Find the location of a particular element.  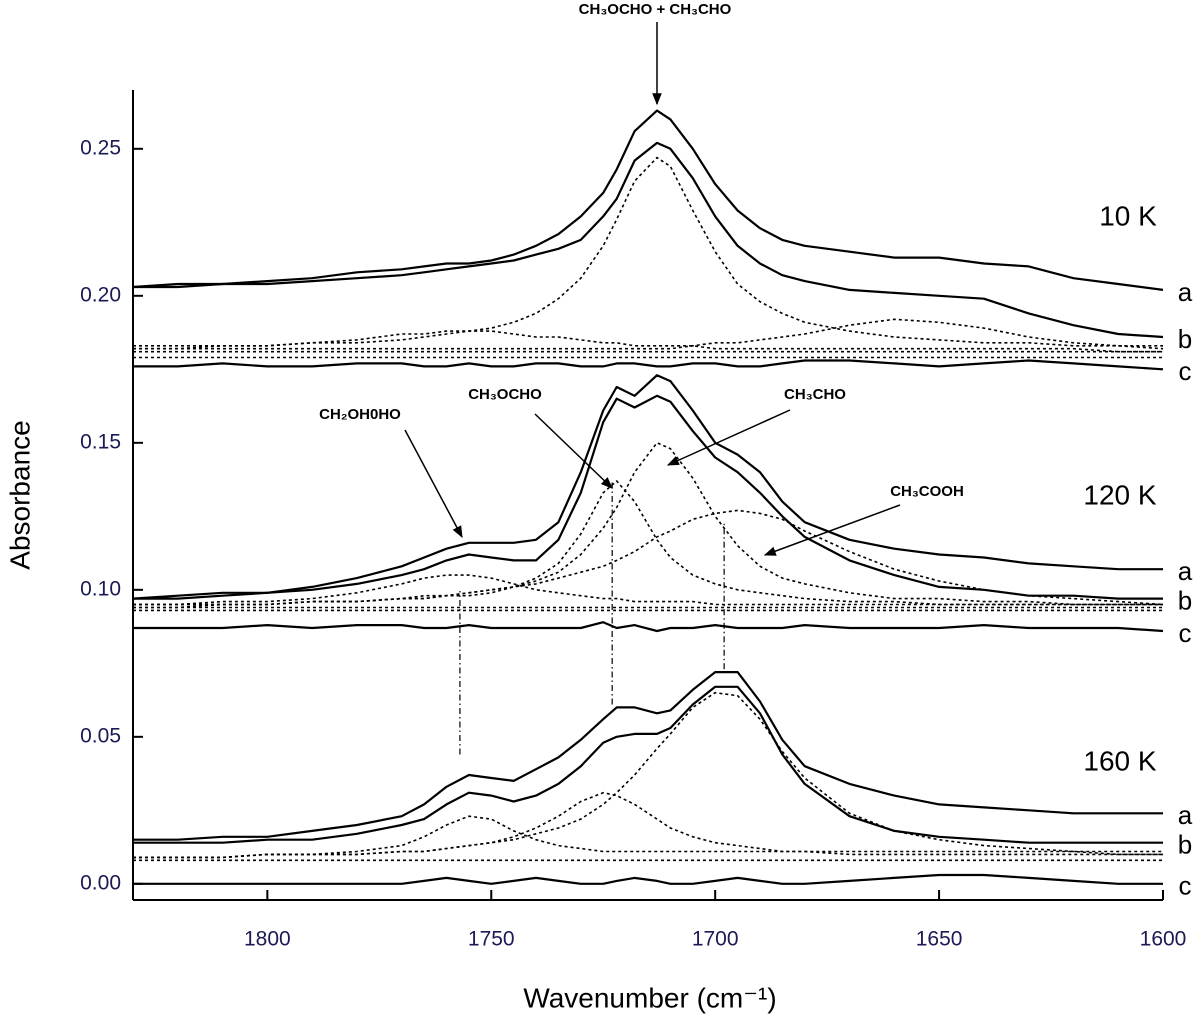

x-tick-label: 1750 is located at coordinates (491, 939).